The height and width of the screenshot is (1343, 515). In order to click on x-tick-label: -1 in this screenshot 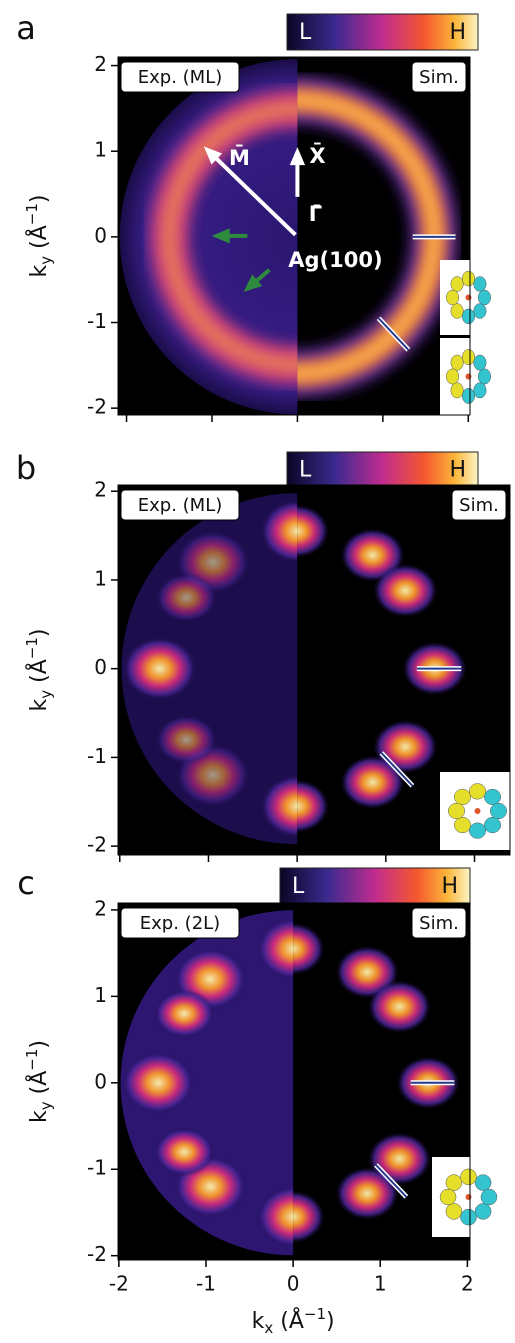, I will do `click(206, 1284)`.